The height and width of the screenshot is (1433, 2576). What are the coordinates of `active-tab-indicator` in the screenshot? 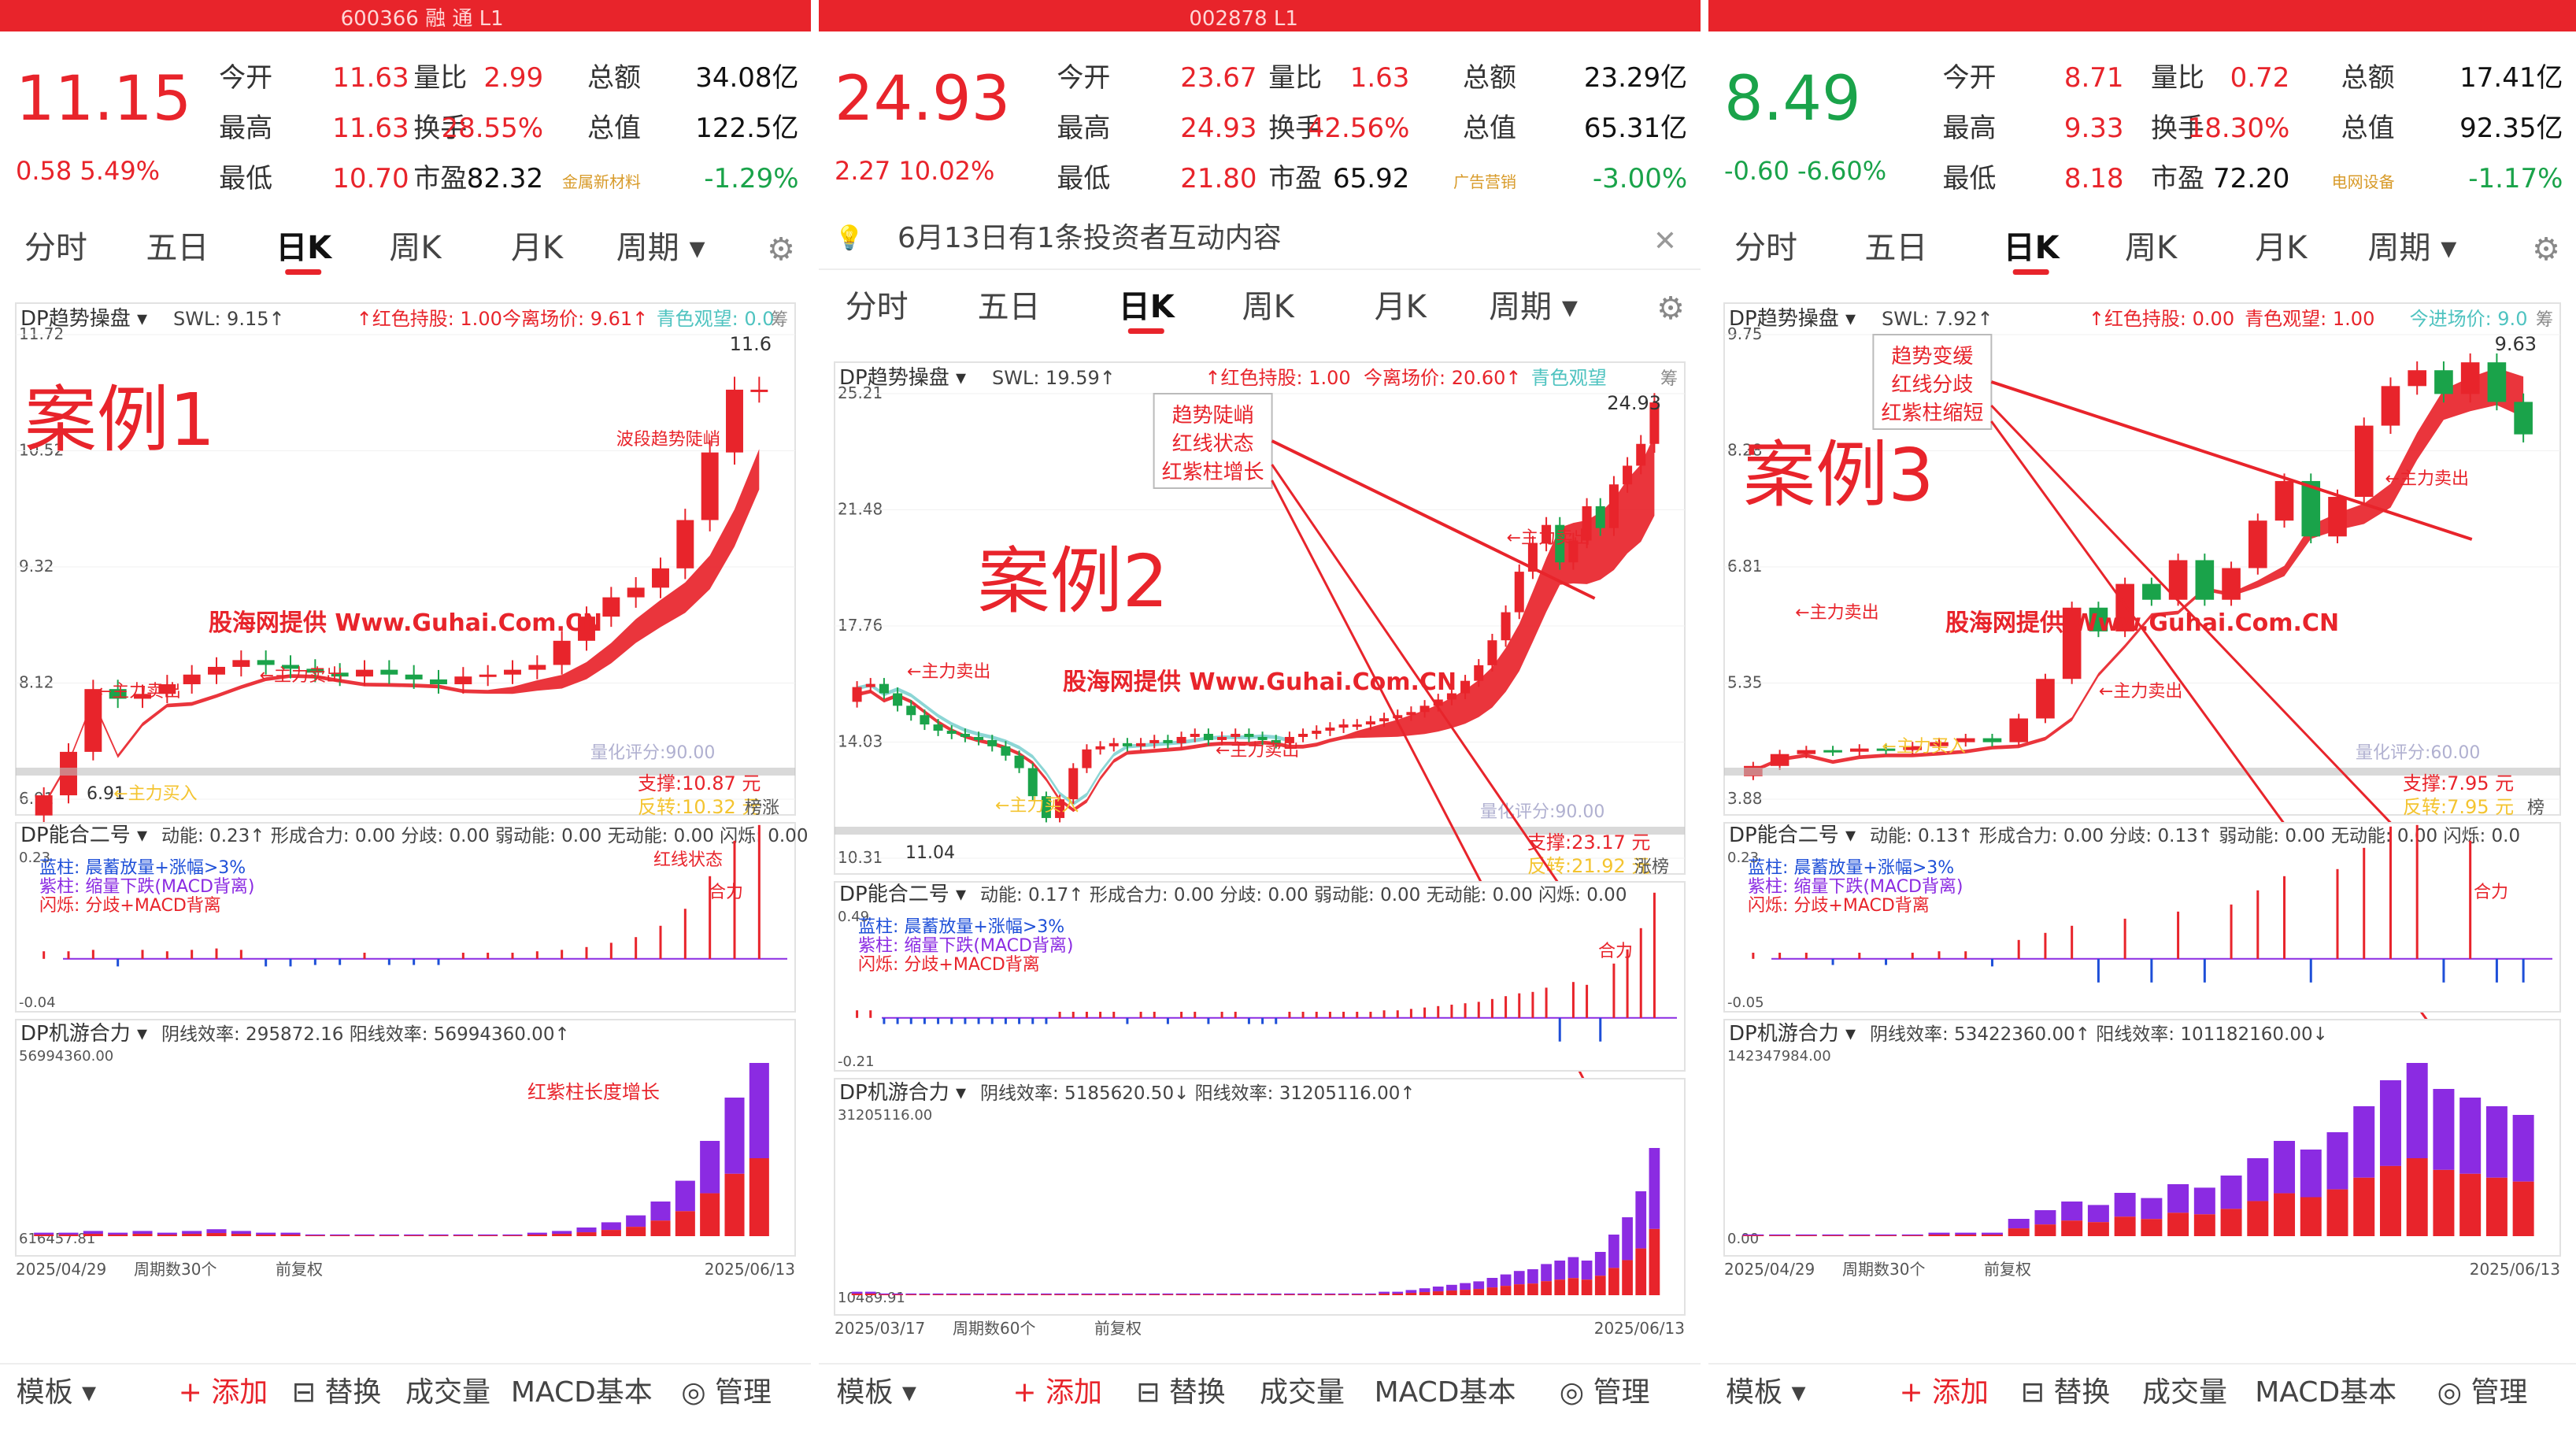 It's located at (303, 272).